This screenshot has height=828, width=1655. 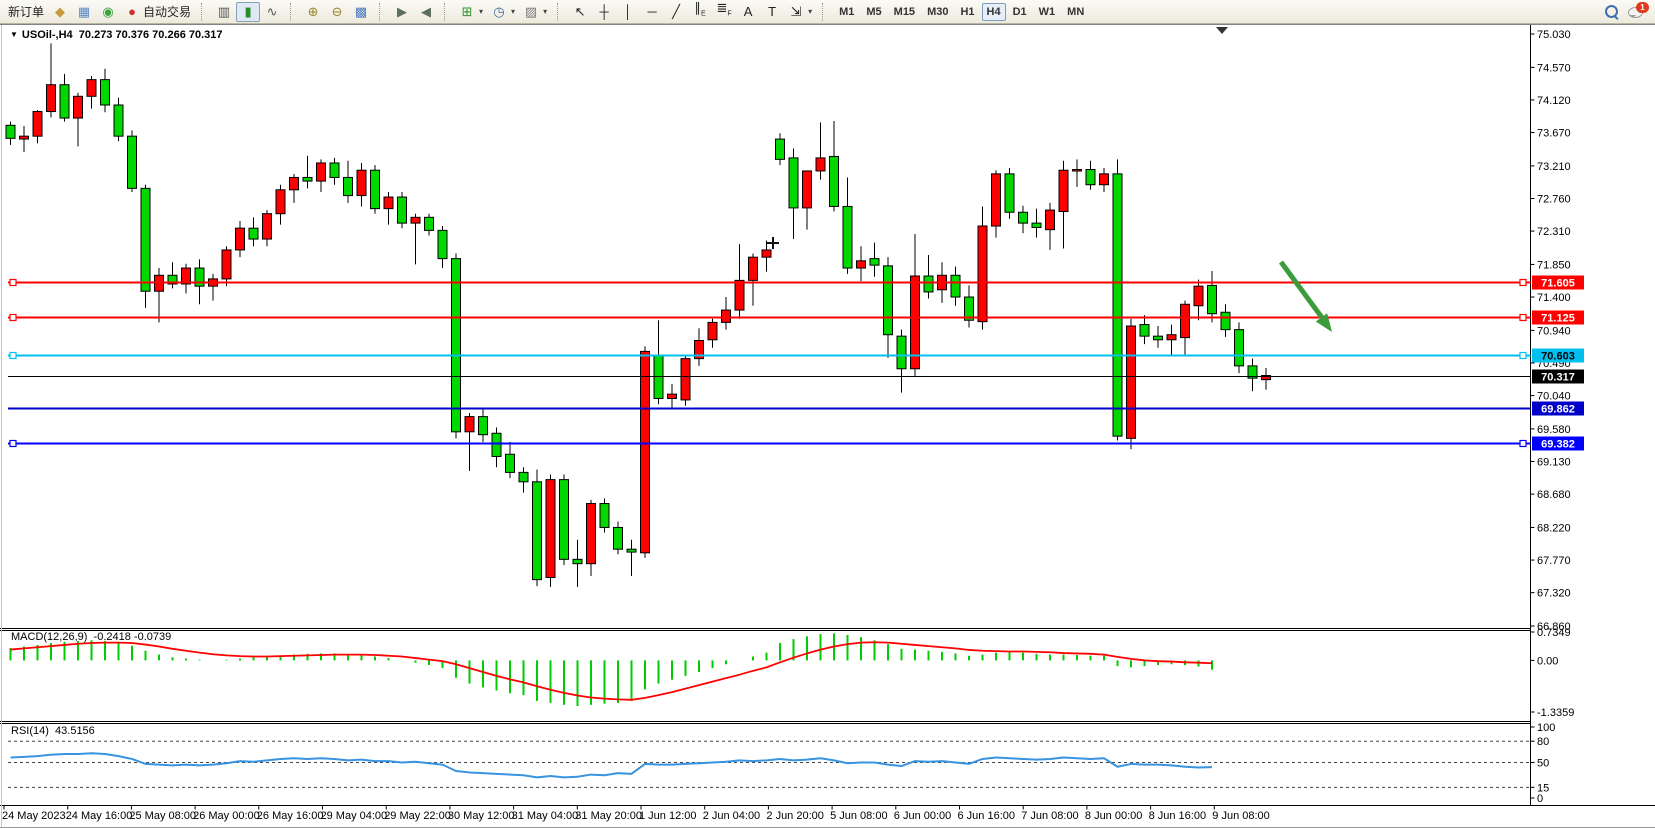 What do you see at coordinates (108, 12) in the screenshot?
I see `signals-icon: ◉` at bounding box center [108, 12].